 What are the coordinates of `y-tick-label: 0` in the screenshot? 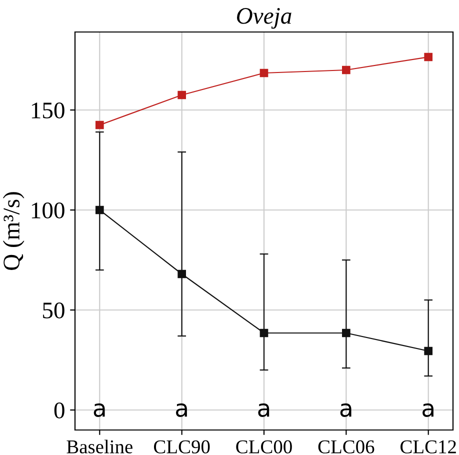 It's located at (59, 410).